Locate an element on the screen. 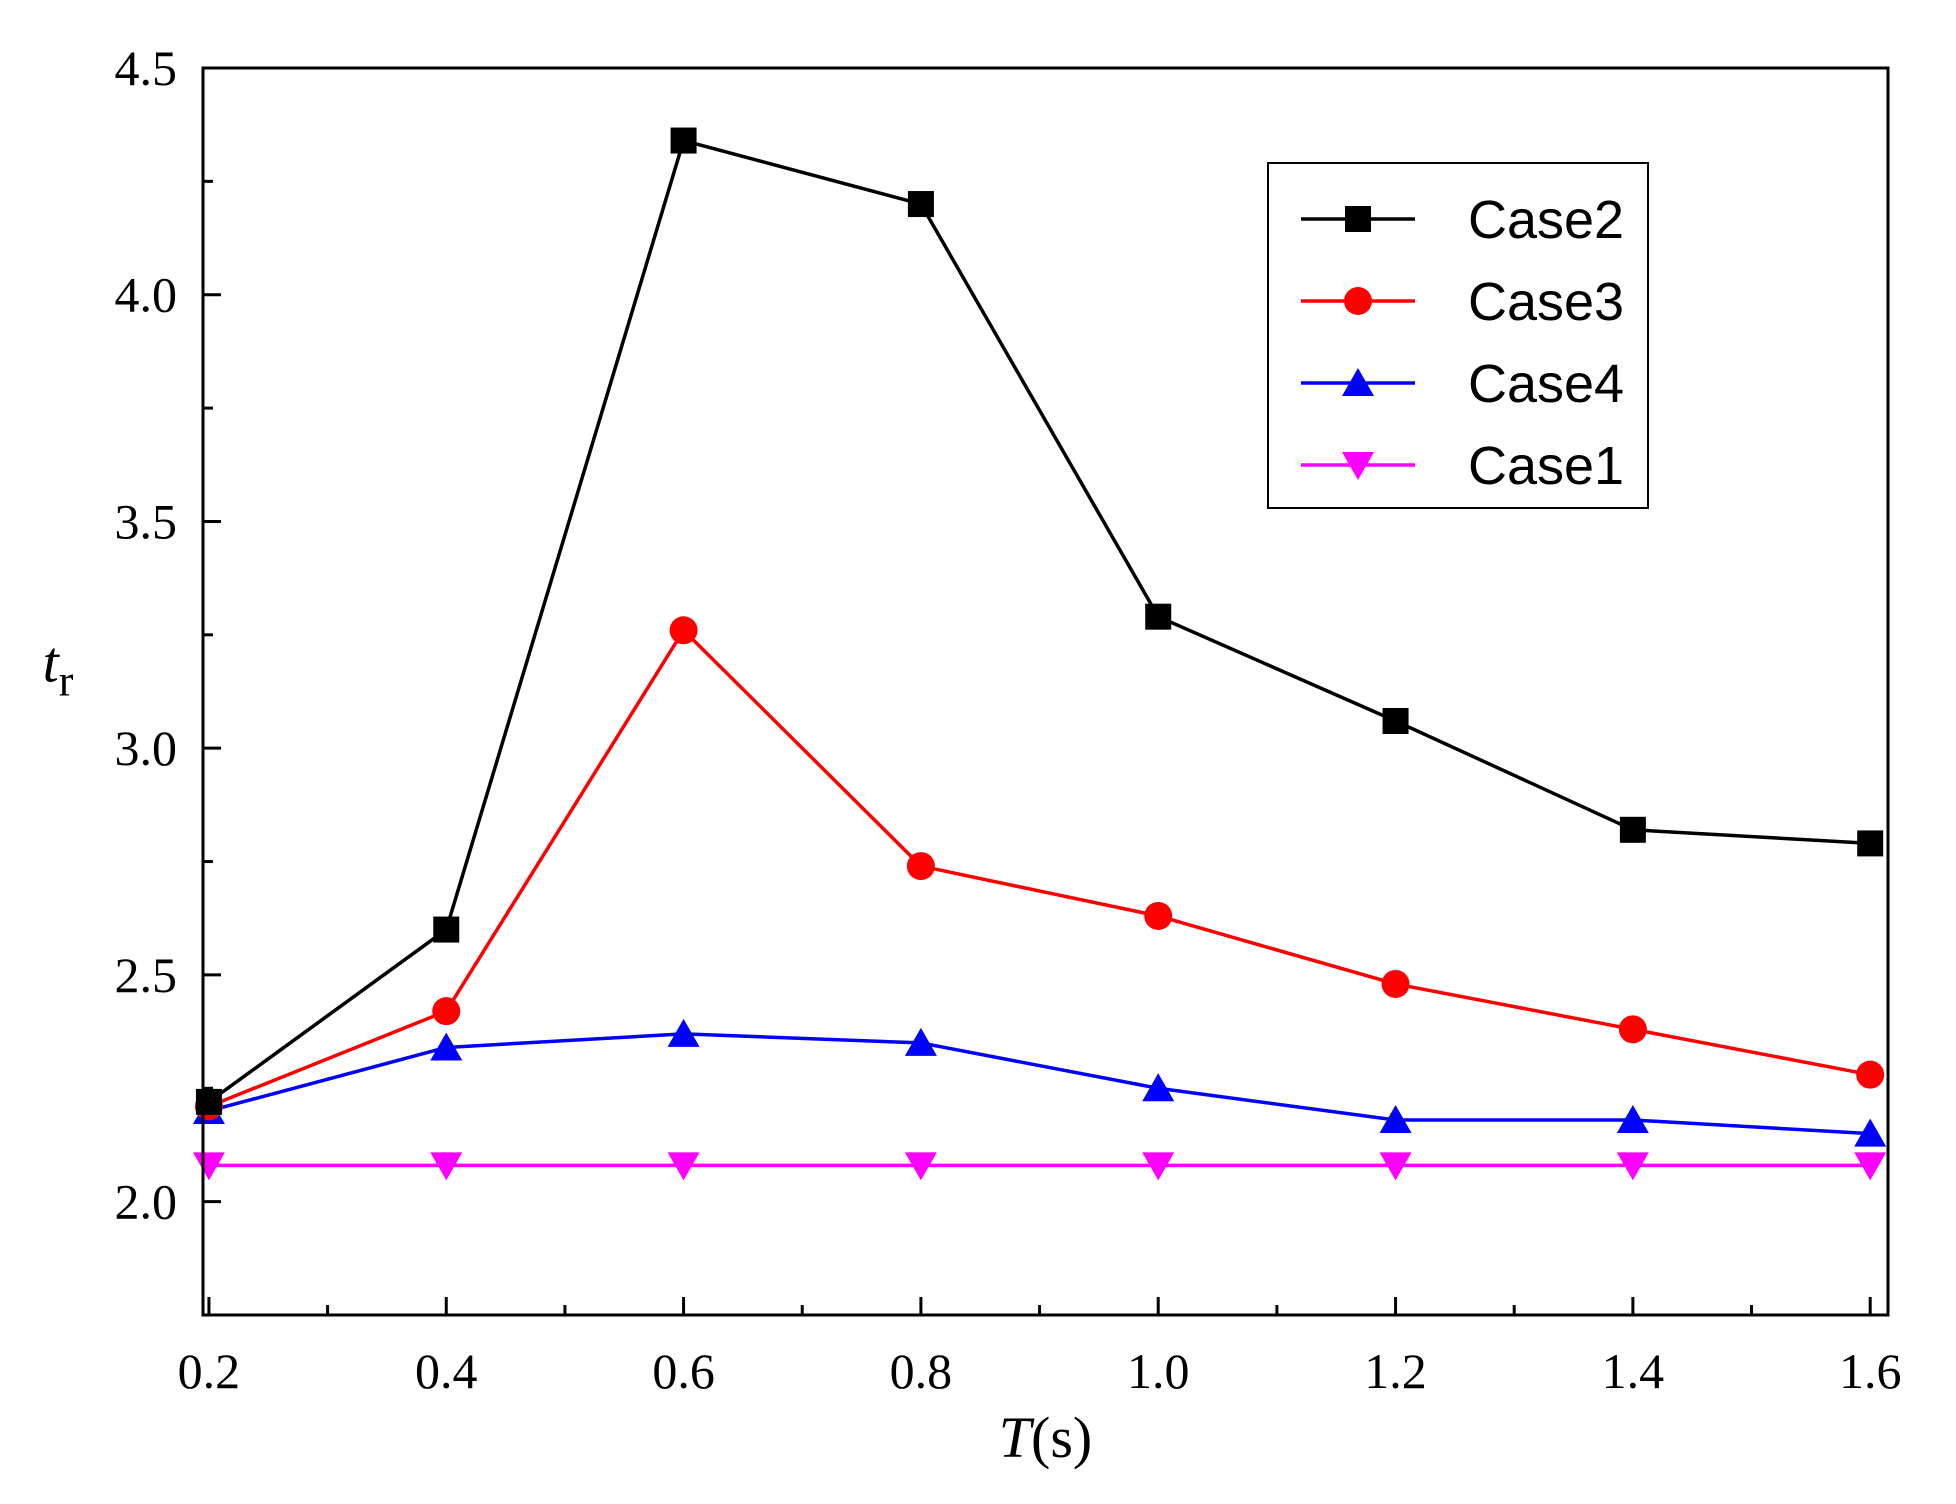 The image size is (1956, 1504). legend-label-case1: Case1 is located at coordinates (1546, 466).